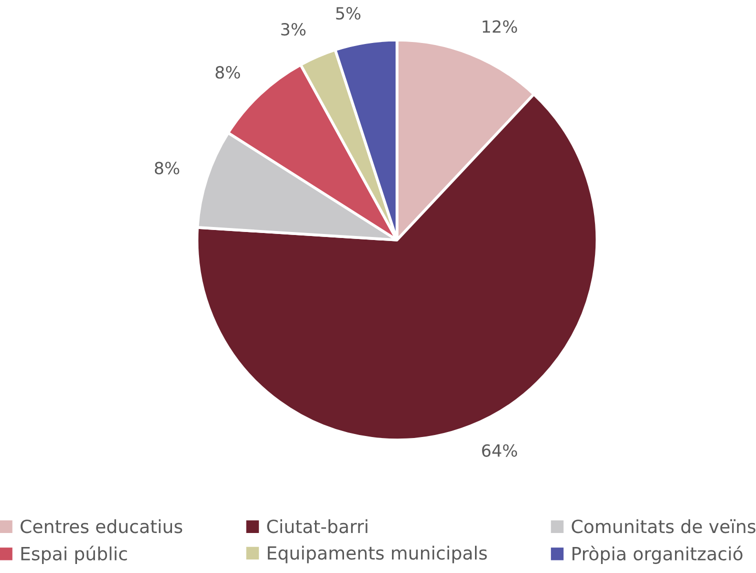 This screenshot has height=573, width=756. What do you see at coordinates (657, 555) in the screenshot?
I see `legend-label: Pròpia organització` at bounding box center [657, 555].